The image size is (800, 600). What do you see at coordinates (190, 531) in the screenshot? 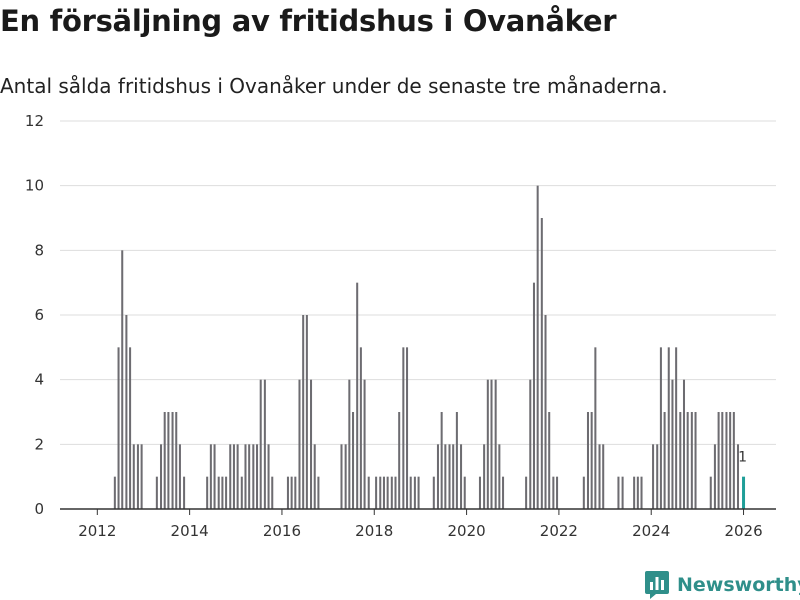
I see `x-tick-label: 2014` at bounding box center [190, 531].